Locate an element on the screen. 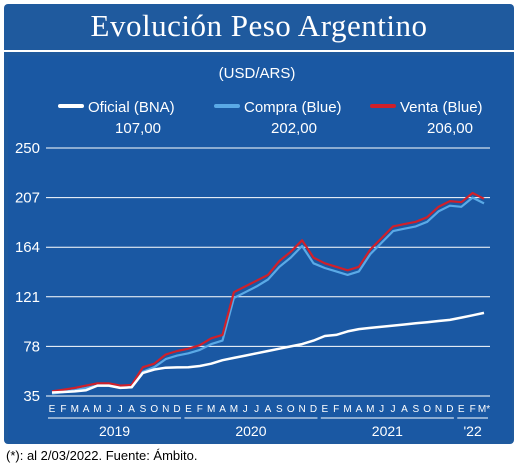 The height and width of the screenshot is (469, 520). y-tick-label: 78 is located at coordinates (31, 346).